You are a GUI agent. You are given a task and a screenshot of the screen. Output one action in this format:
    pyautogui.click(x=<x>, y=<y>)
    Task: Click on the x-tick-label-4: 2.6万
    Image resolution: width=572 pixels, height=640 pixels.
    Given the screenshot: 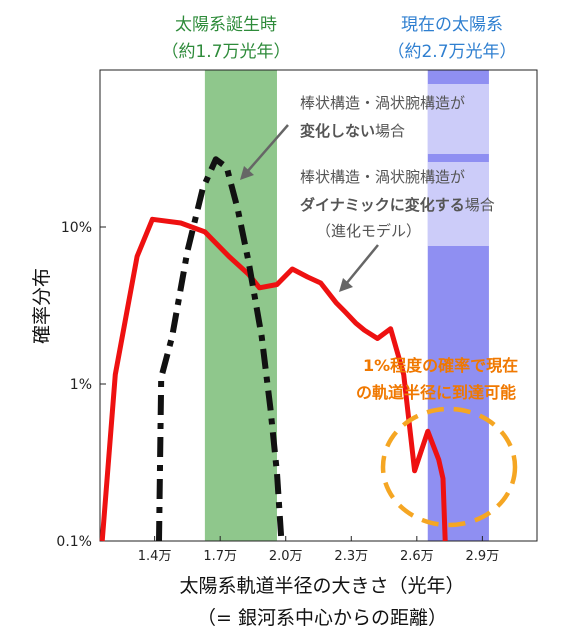 What is the action you would take?
    pyautogui.click(x=417, y=556)
    